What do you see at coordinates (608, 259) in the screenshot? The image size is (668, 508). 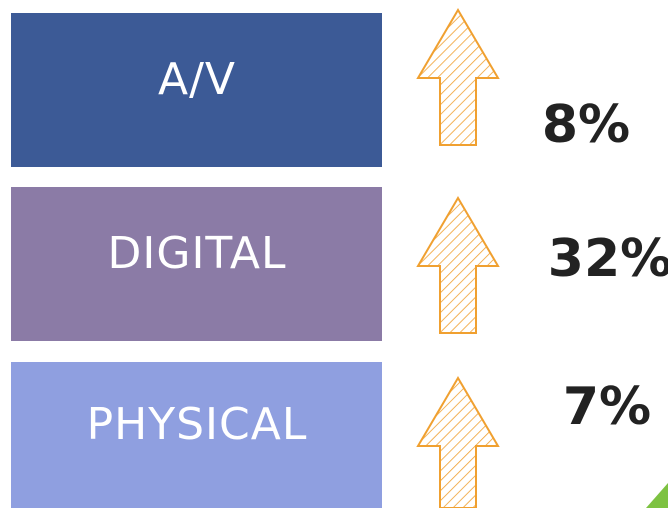 I see `change-value: 32%` at bounding box center [608, 259].